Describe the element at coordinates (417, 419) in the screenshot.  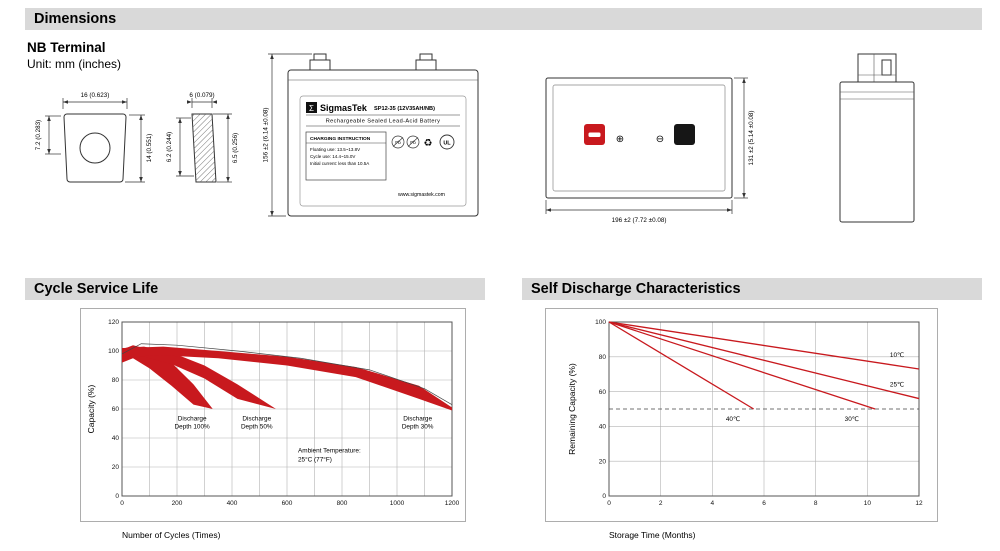
I see `band-label: Discharge` at that location.